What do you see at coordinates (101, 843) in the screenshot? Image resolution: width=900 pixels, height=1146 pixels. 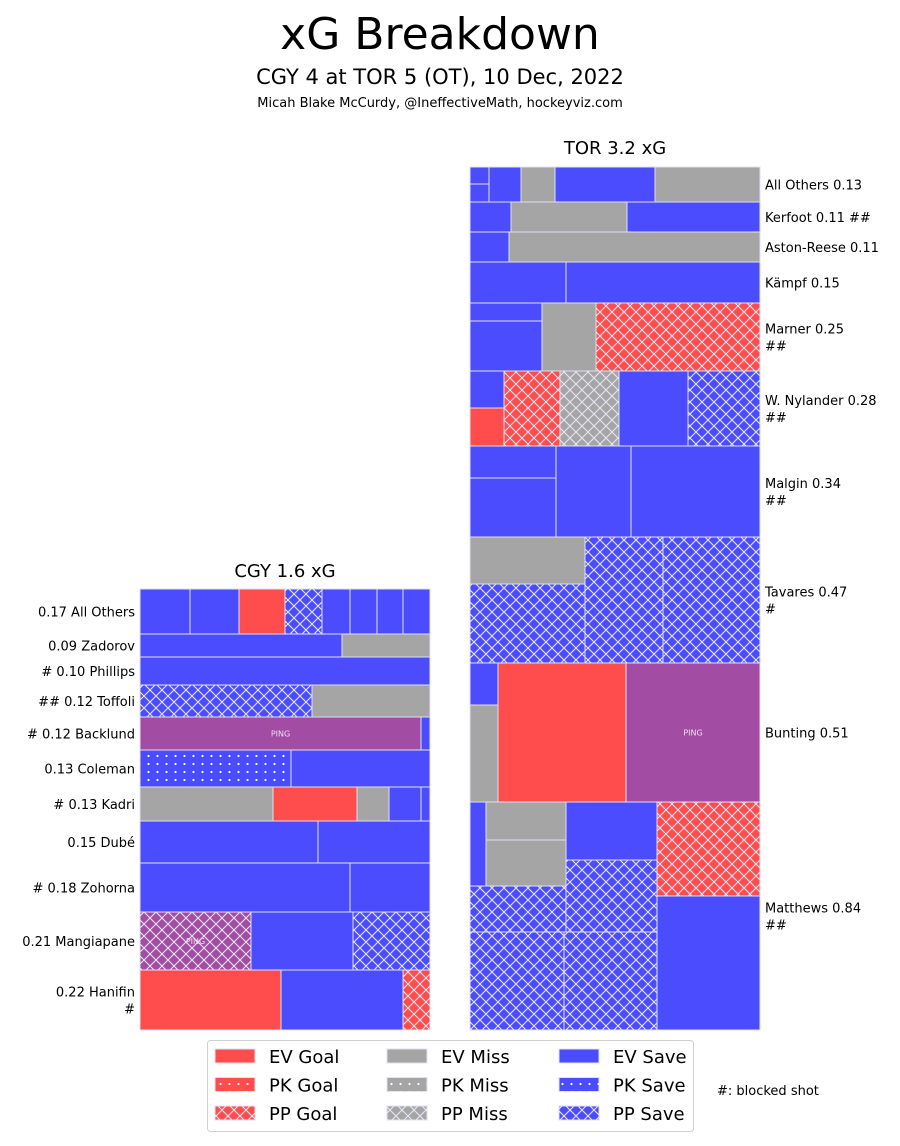 I see `player-label: 0.15 Dubé` at bounding box center [101, 843].